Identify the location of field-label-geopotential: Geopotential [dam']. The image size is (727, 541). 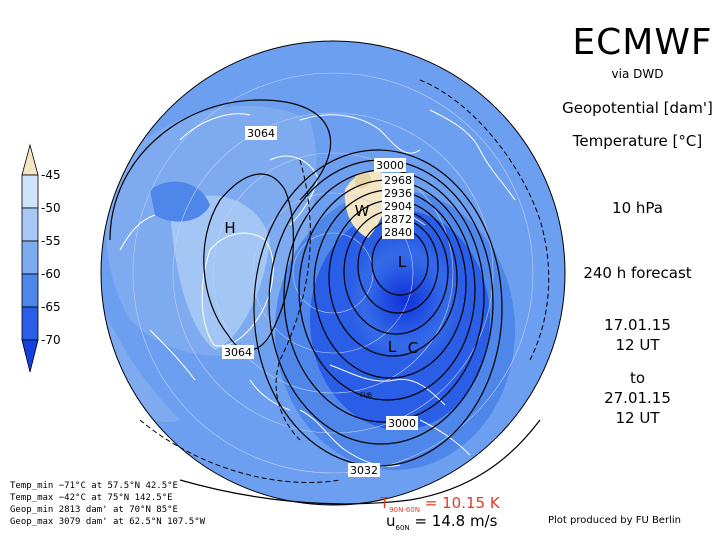
(637, 108).